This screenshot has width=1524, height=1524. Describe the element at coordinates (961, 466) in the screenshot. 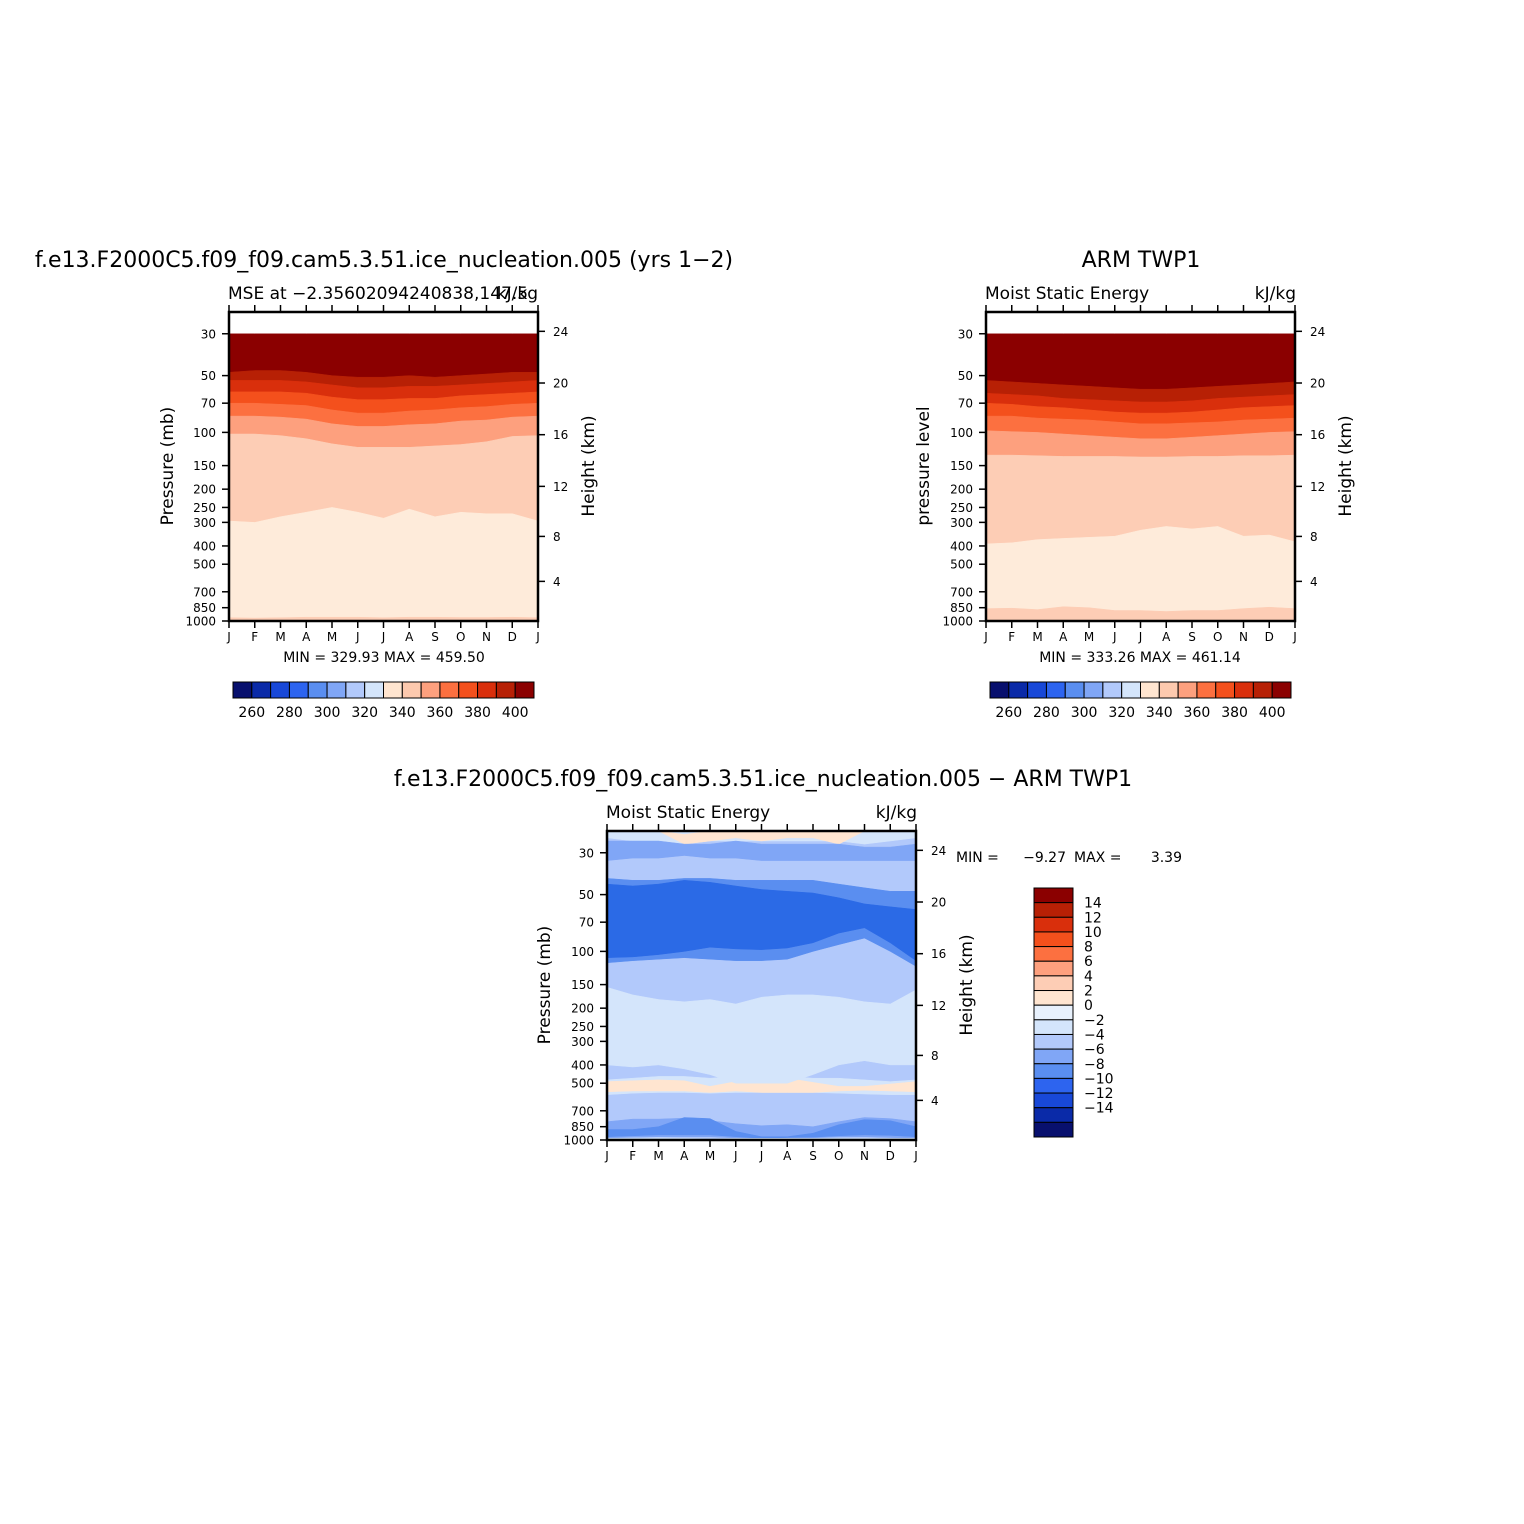

I see `obs-y-tick-label: 150` at that location.